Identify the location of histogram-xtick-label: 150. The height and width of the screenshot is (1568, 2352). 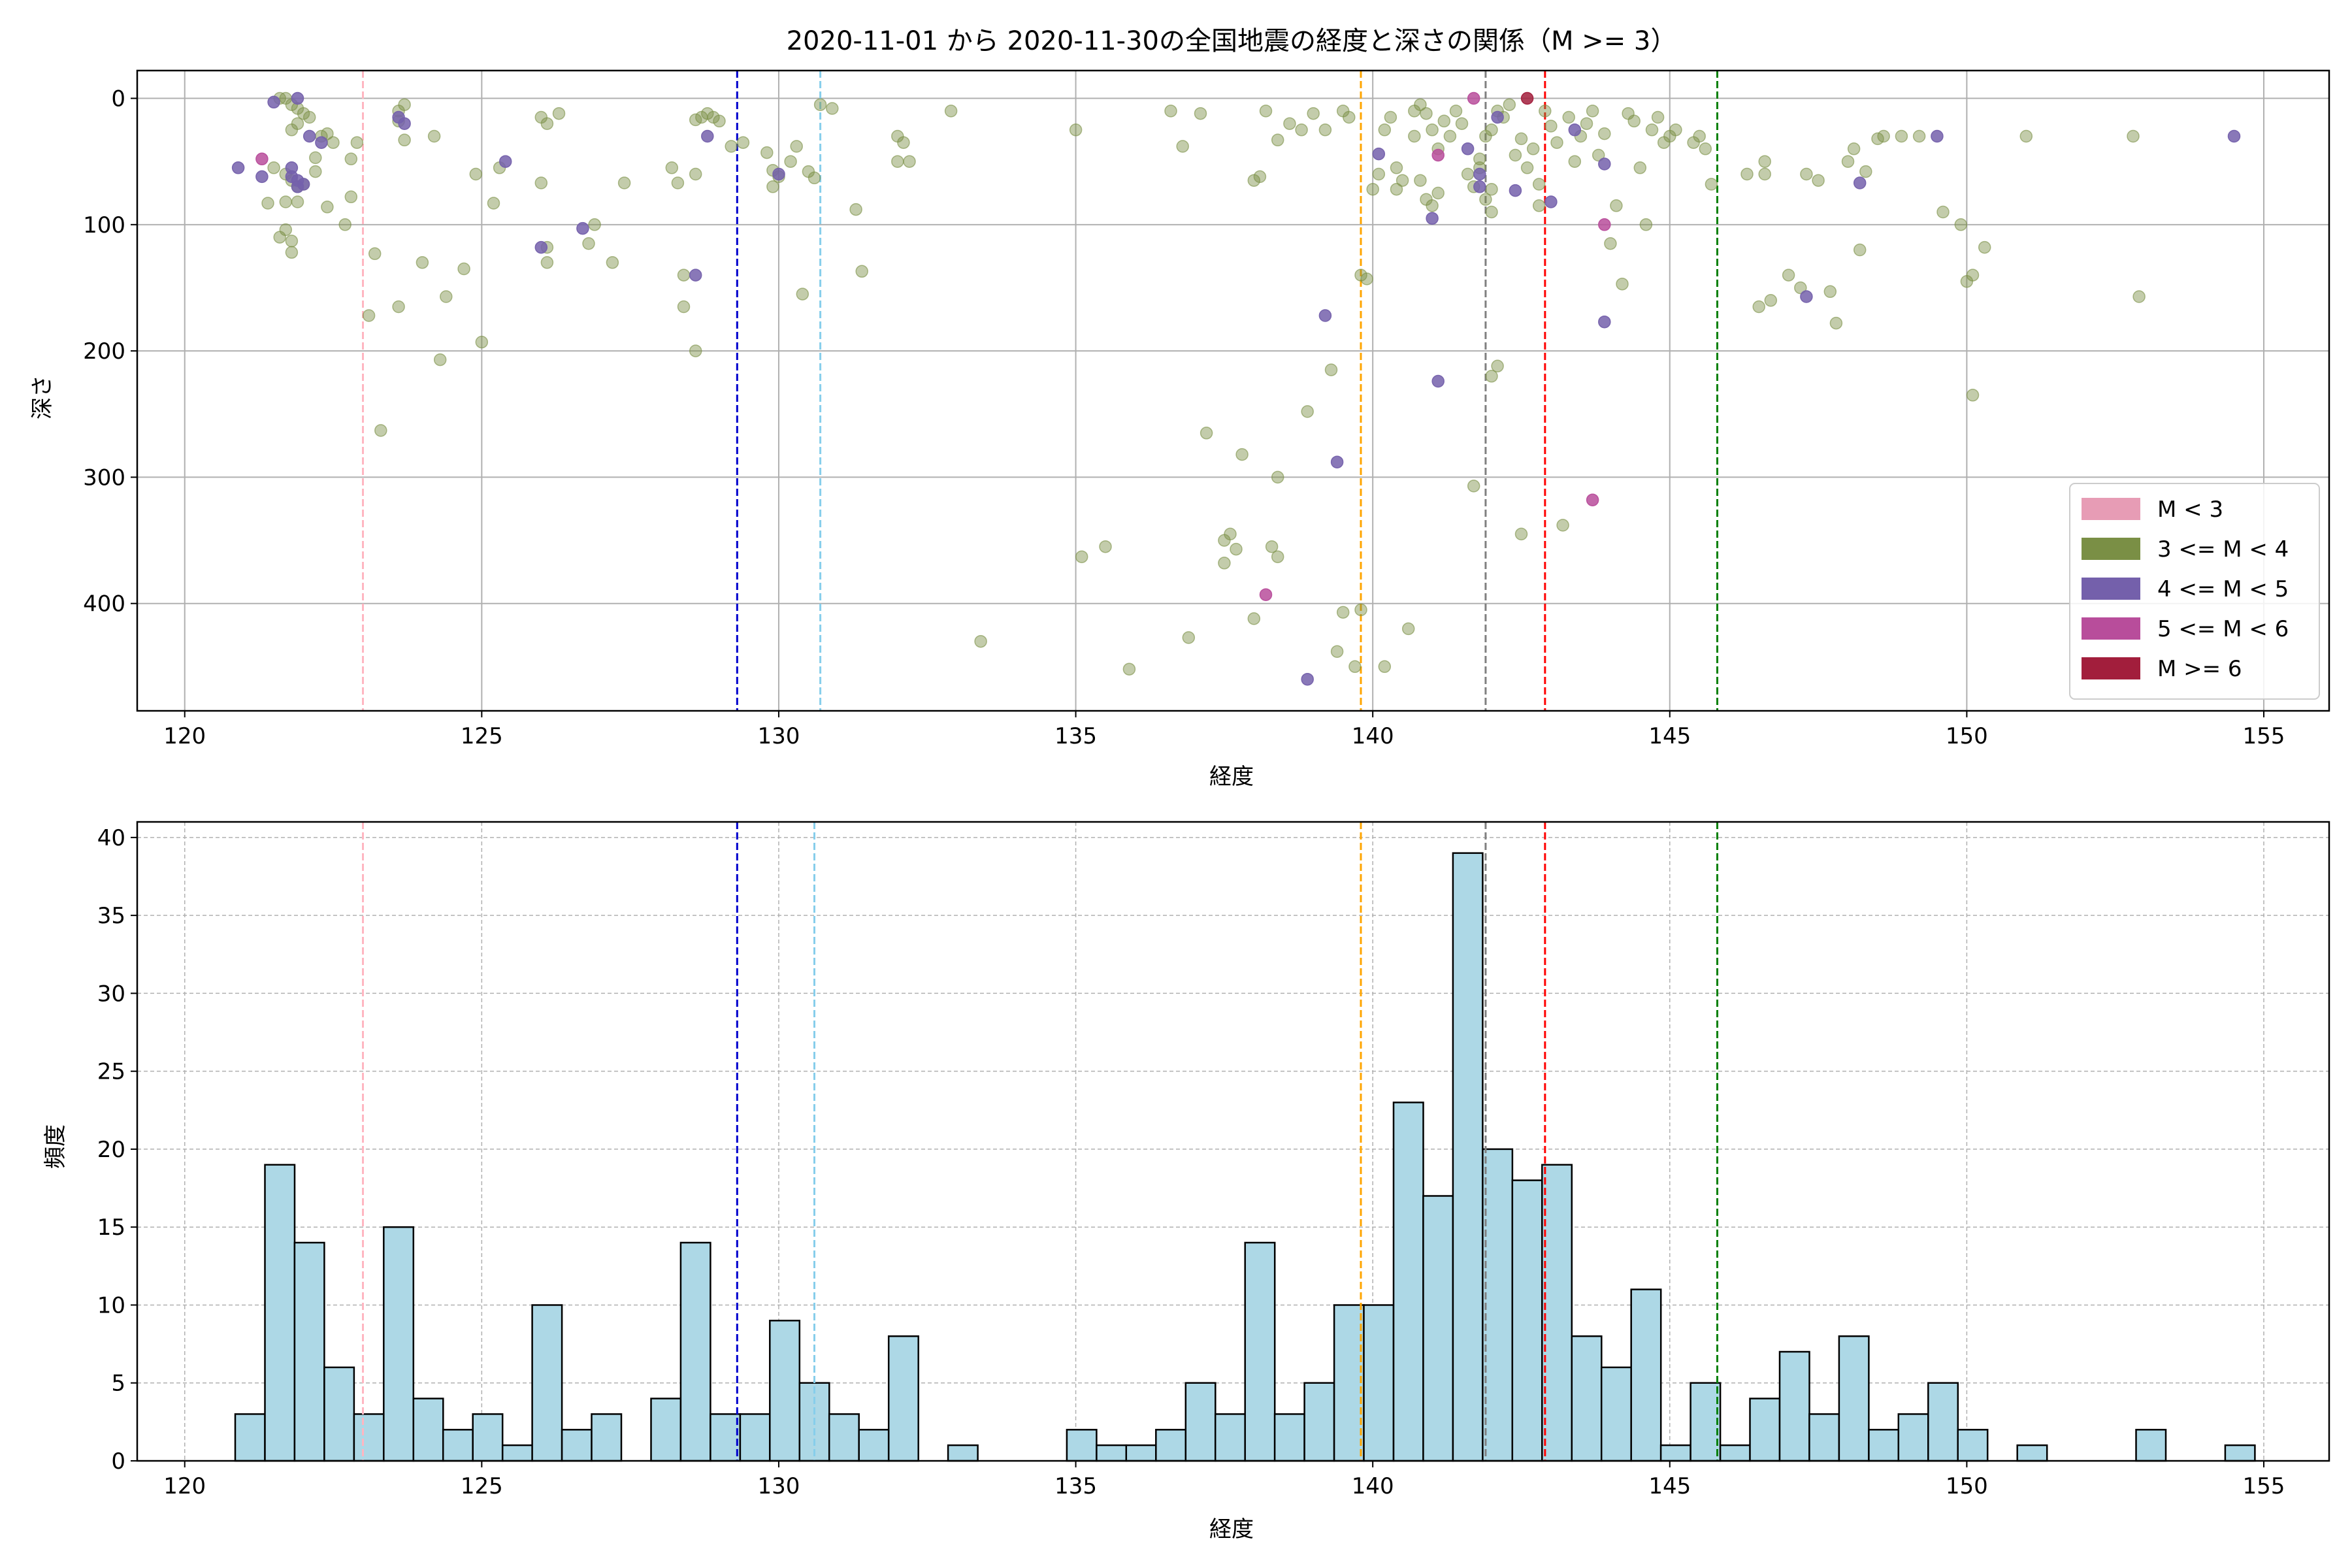
(1967, 1486).